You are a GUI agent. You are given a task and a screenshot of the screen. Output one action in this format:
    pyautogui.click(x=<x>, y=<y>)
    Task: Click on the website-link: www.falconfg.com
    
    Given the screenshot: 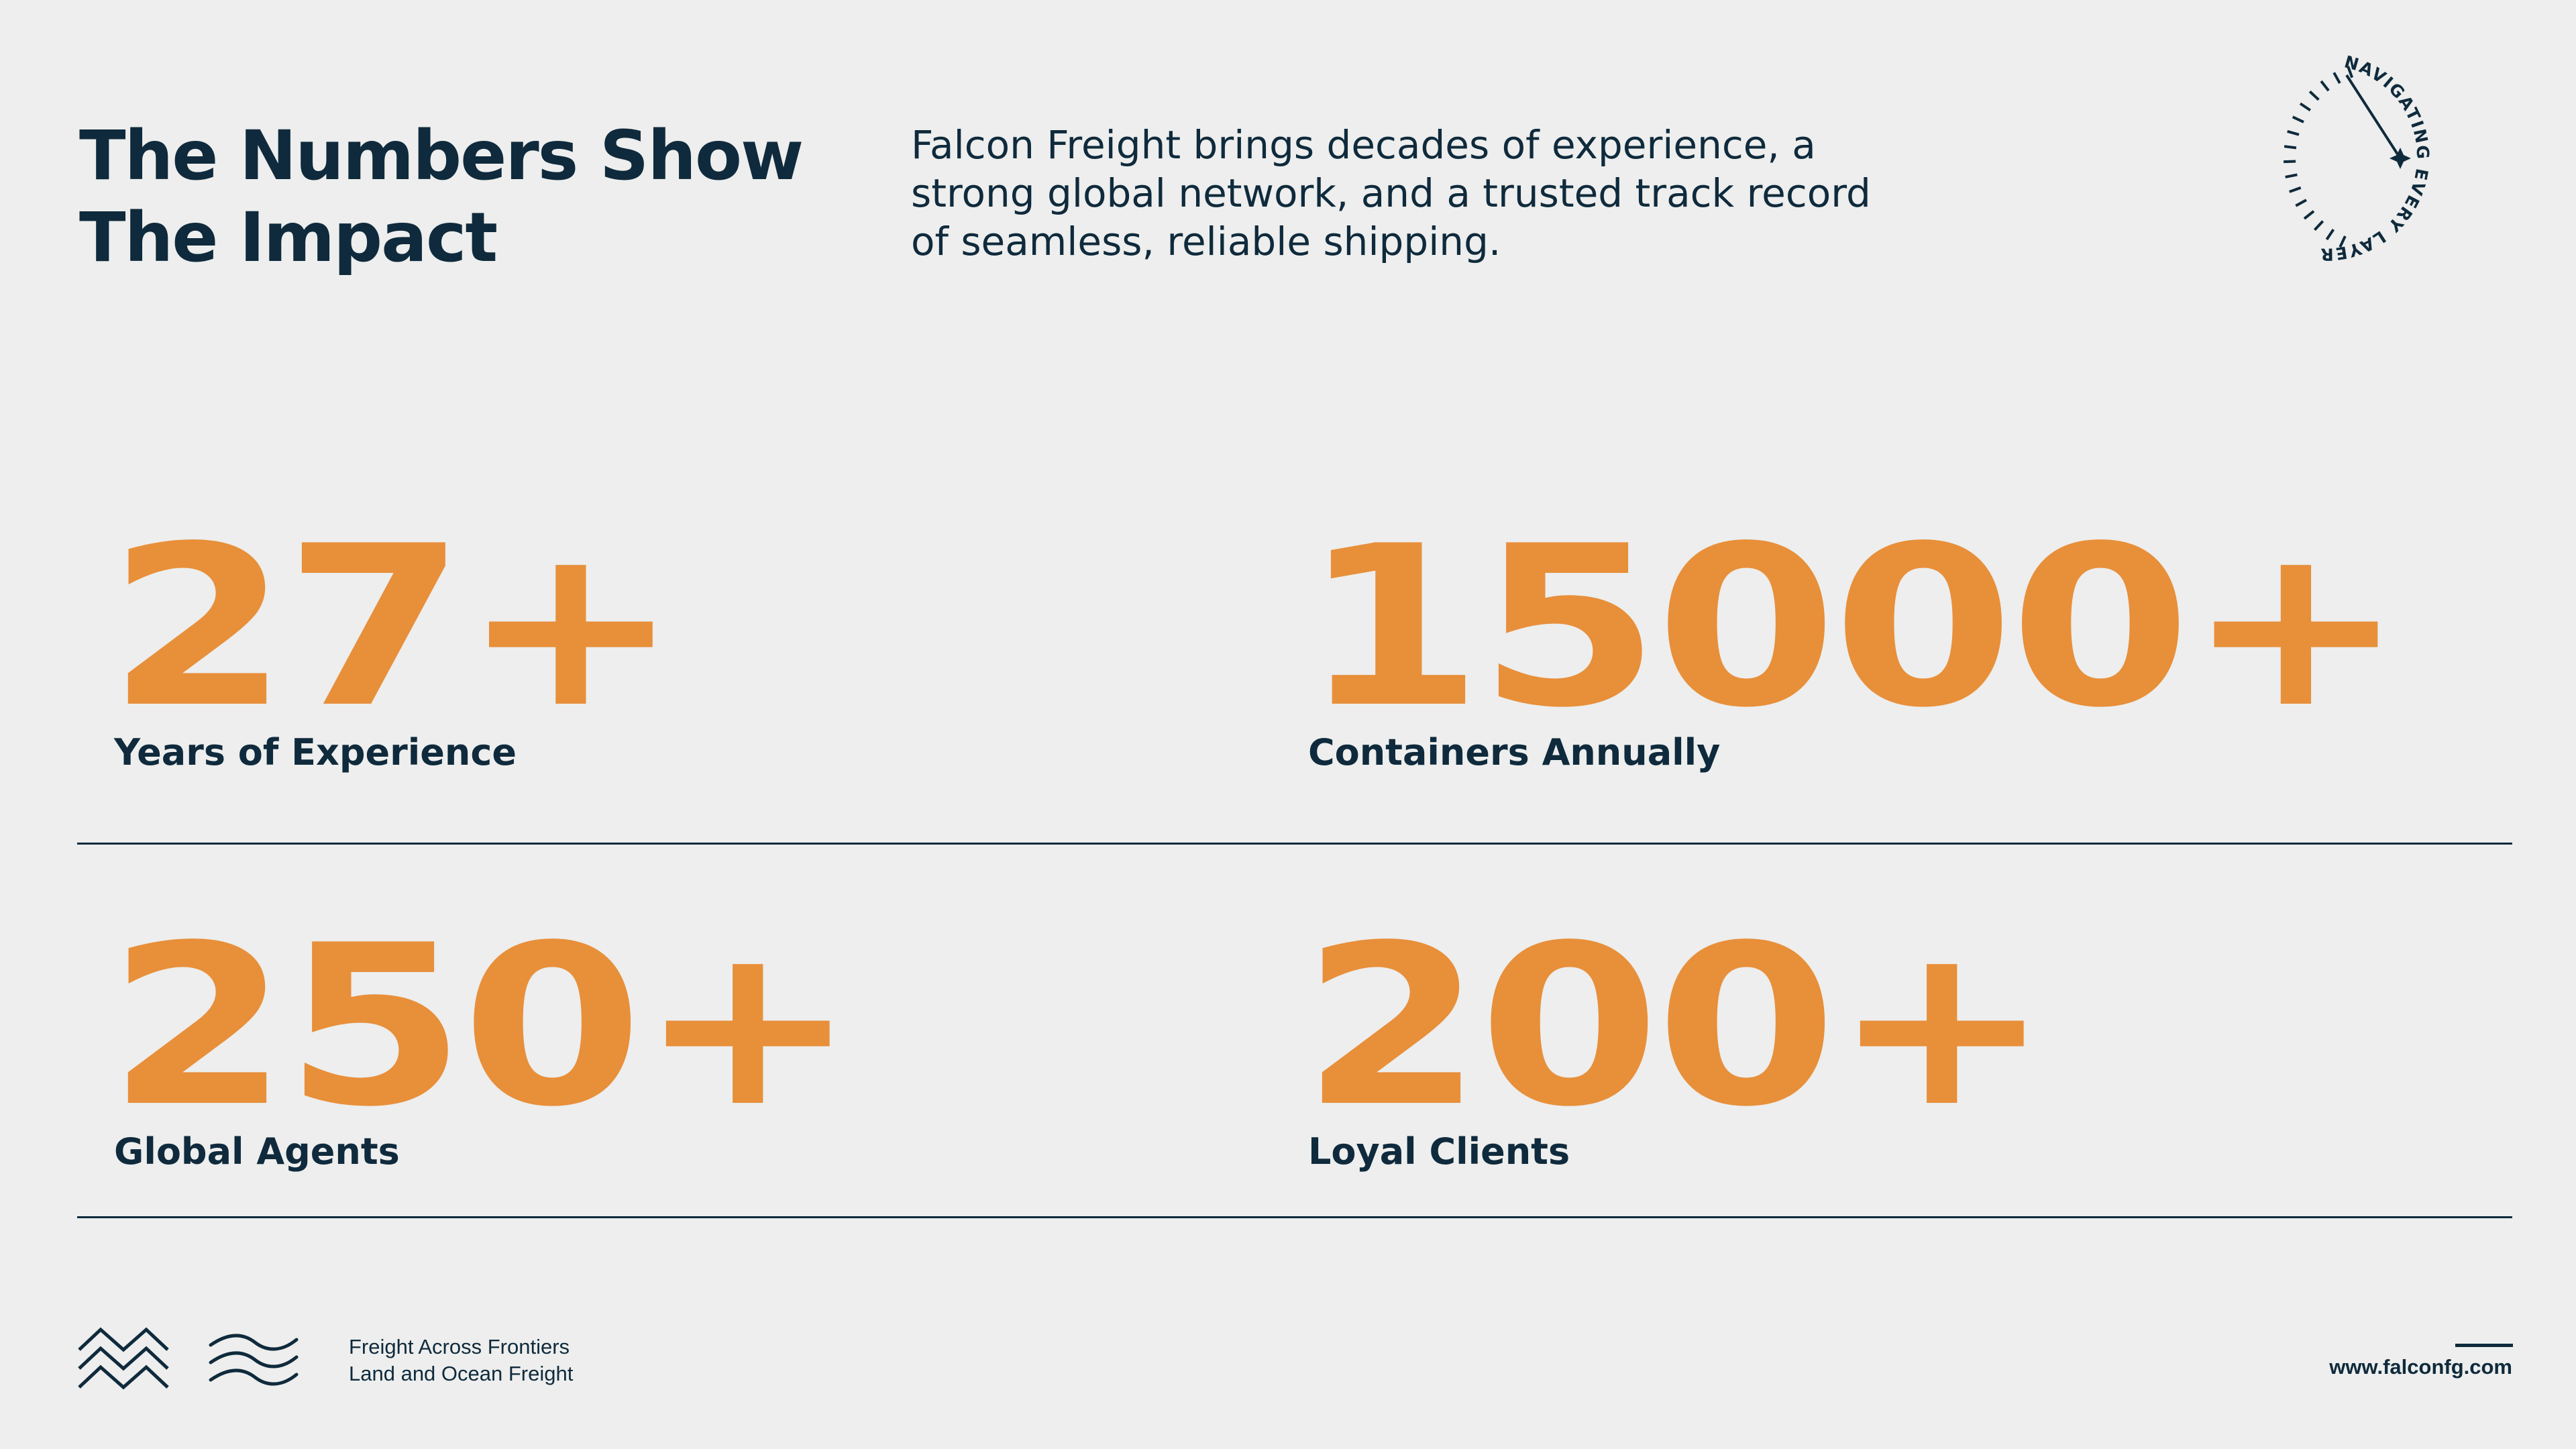 What is the action you would take?
    pyautogui.click(x=2420, y=1367)
    